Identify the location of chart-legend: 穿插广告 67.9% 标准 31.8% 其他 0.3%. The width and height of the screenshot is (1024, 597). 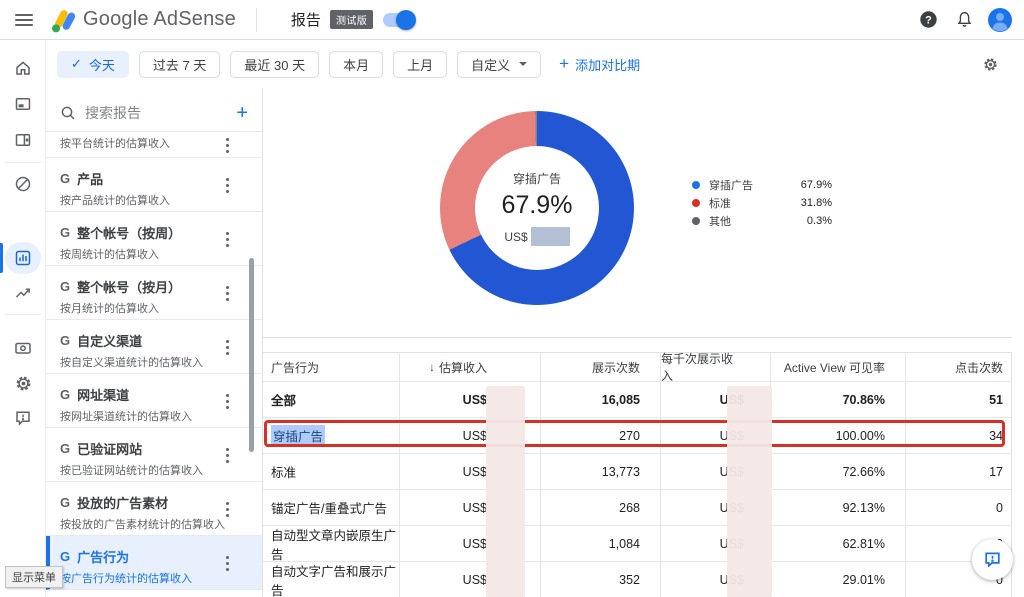
(762, 203).